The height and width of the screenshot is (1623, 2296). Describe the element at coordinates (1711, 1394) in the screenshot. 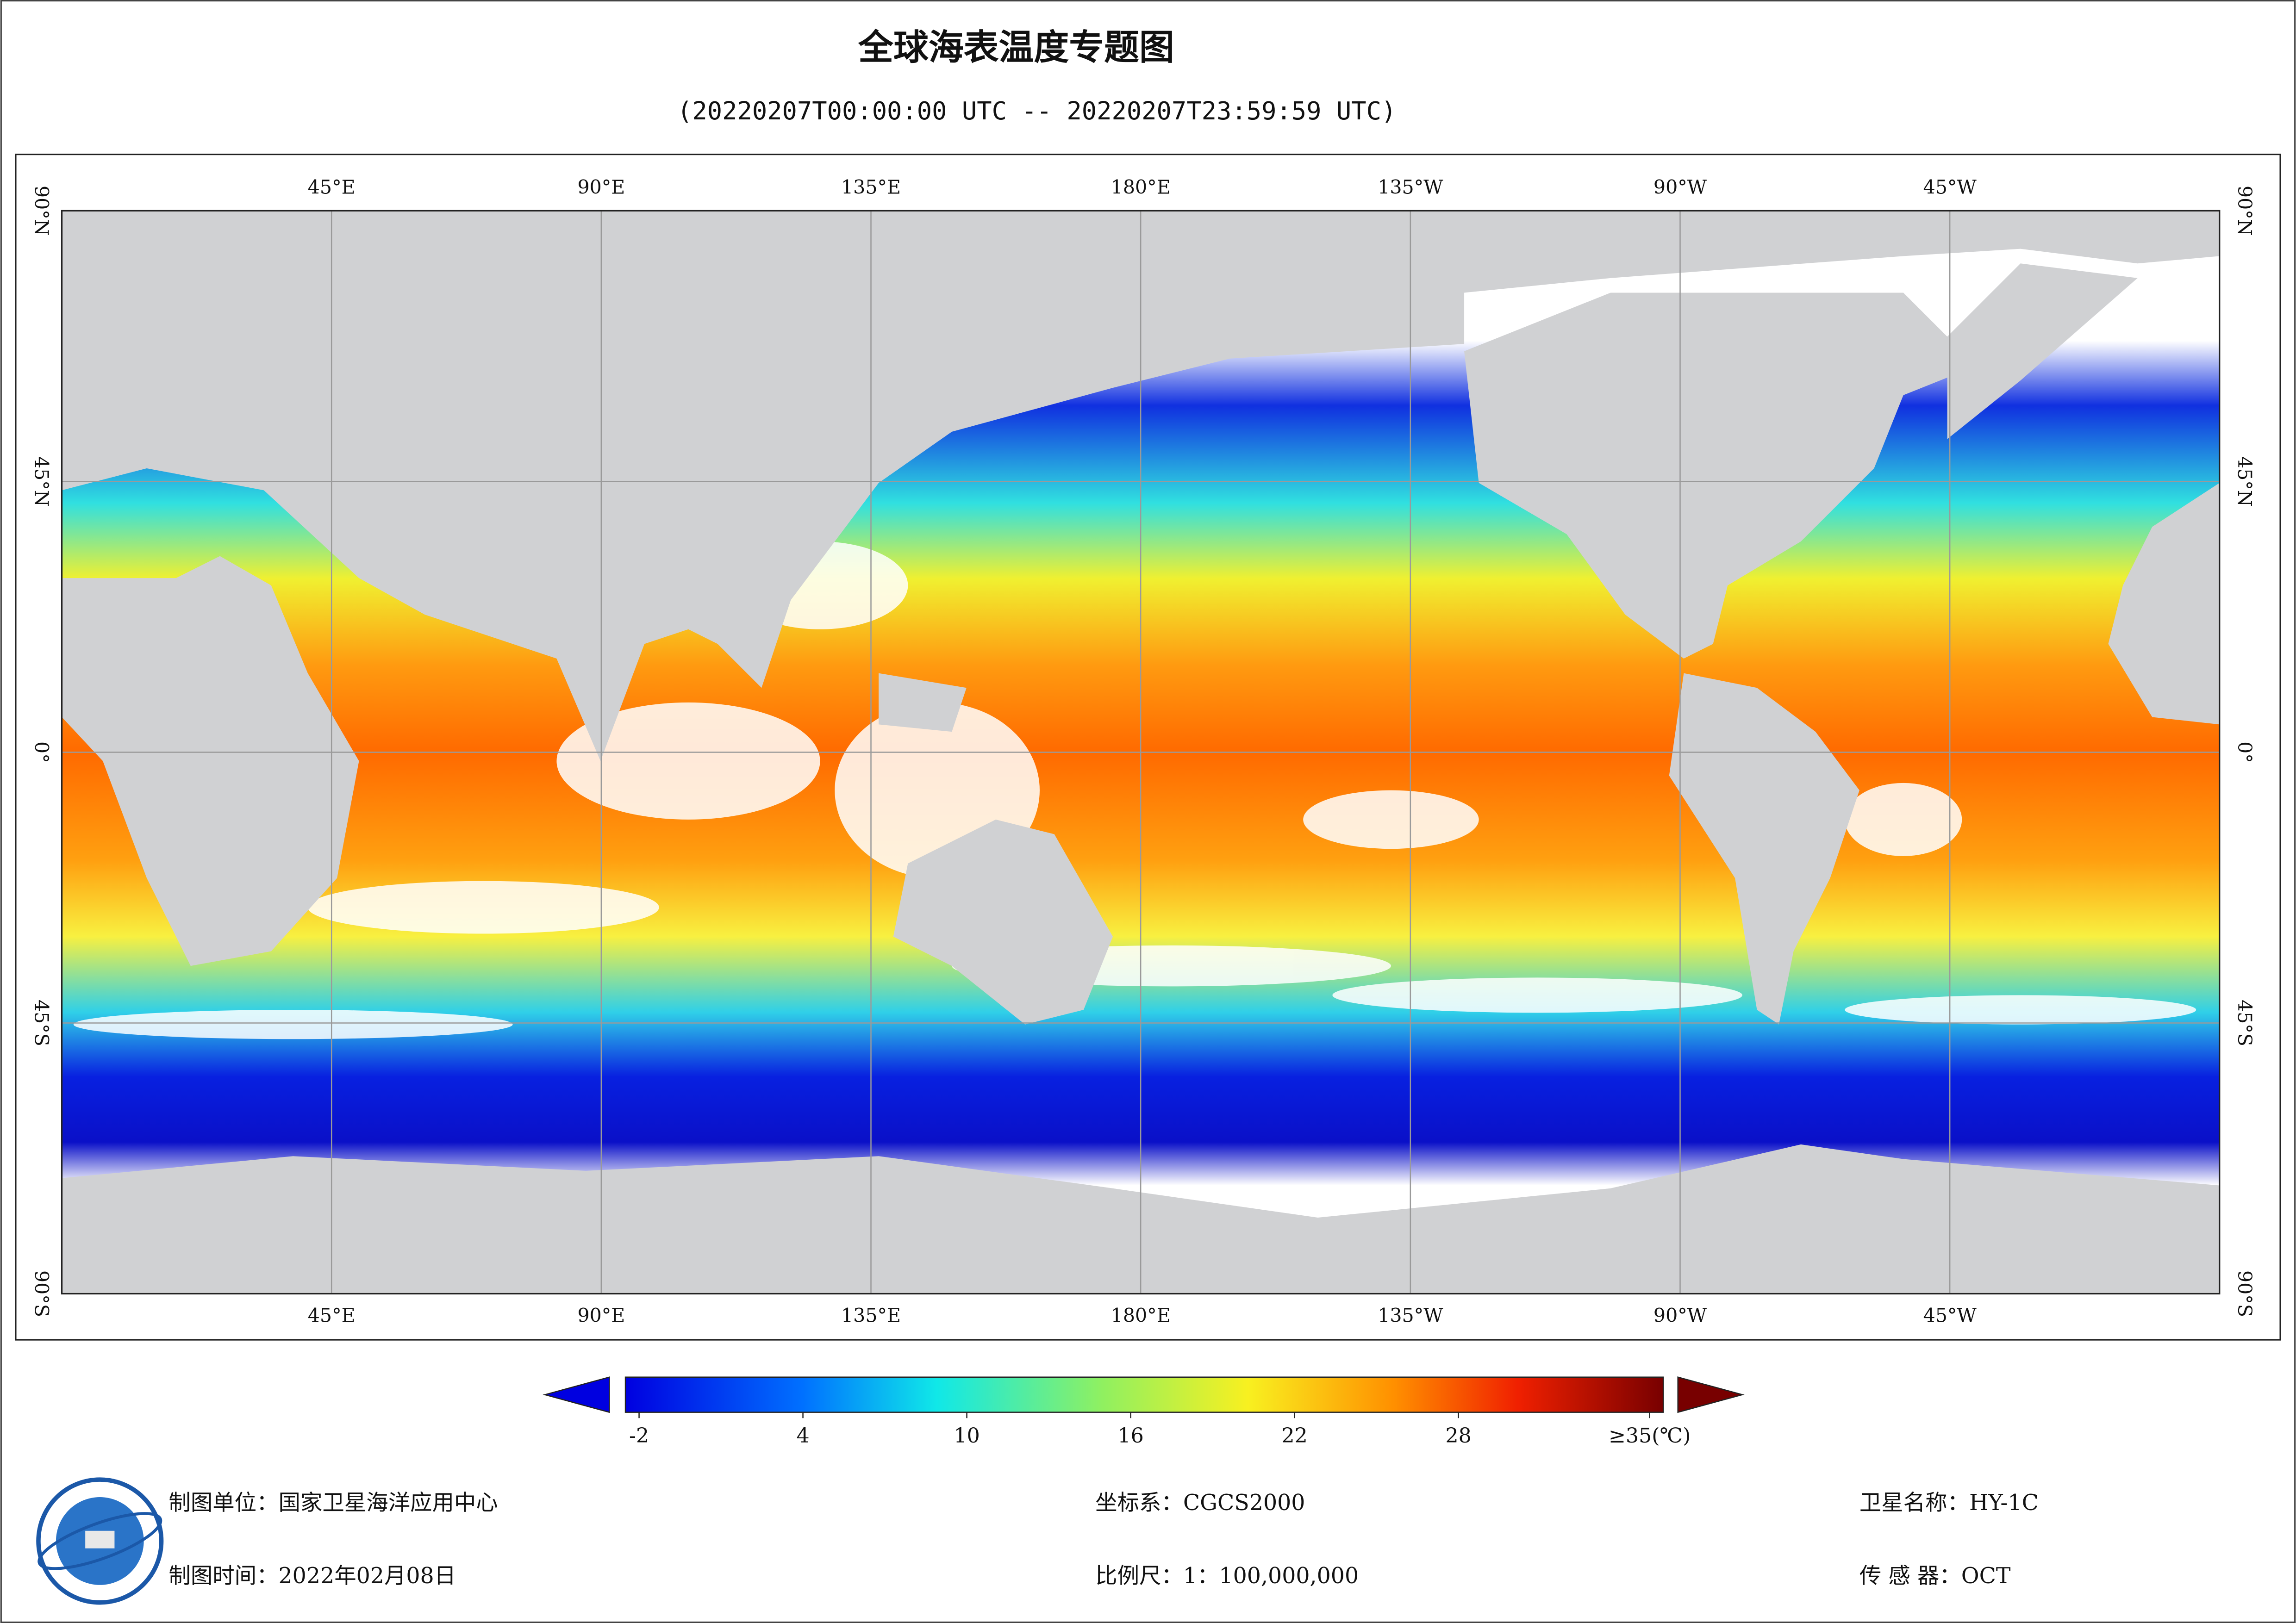

I see `colorbar-over-arrow` at that location.